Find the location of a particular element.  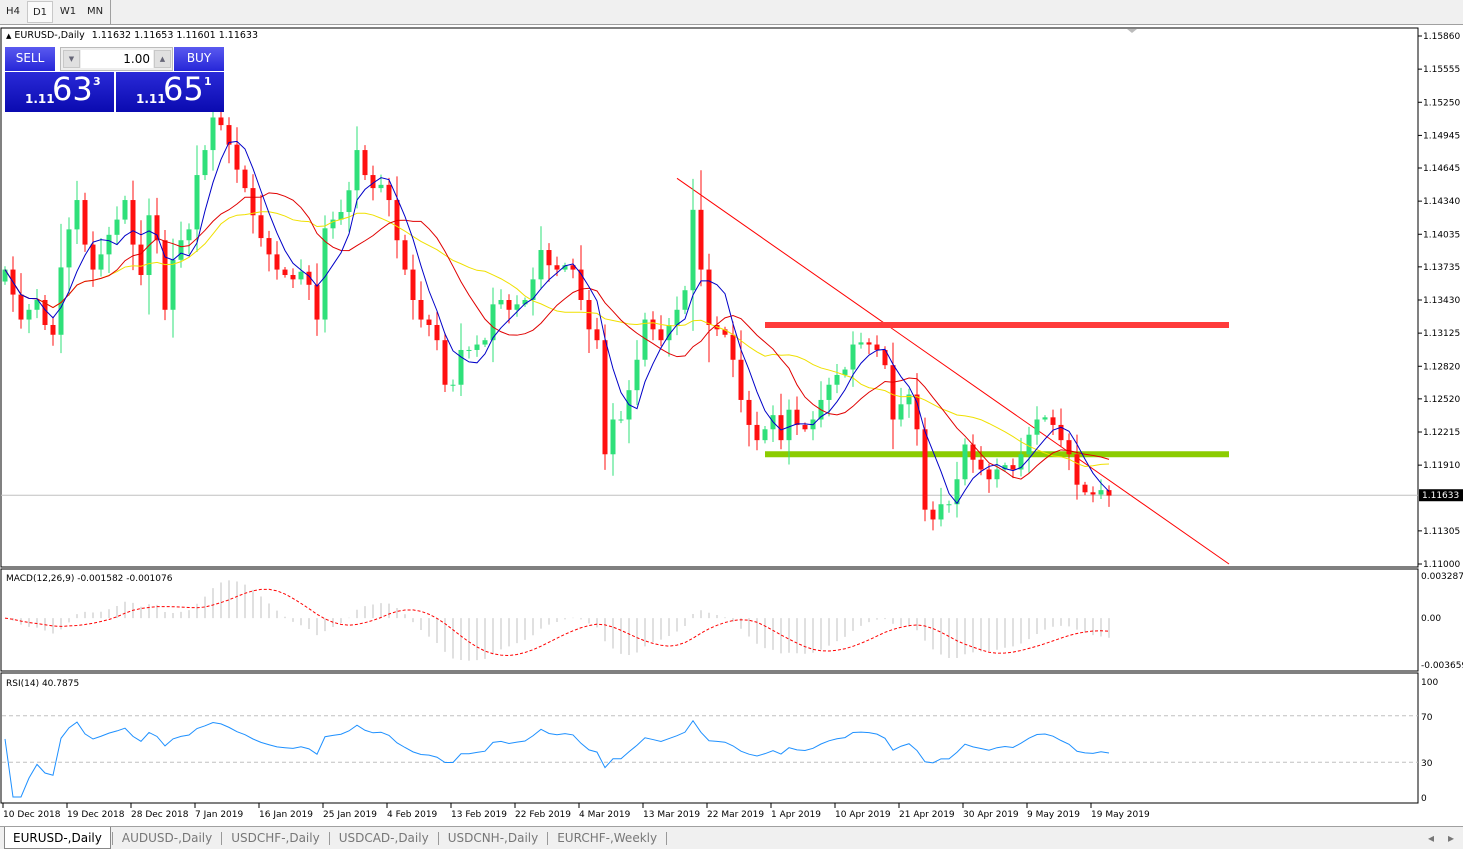

lot-decrease-icon: ▼ is located at coordinates (71, 59).